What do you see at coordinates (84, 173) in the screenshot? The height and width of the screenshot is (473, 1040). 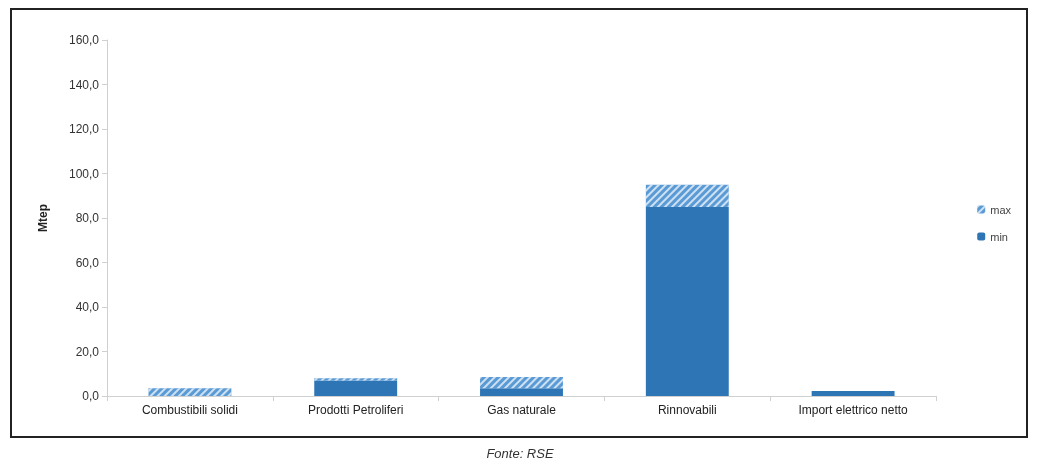 I see `y-tick-label: 100,0` at bounding box center [84, 173].